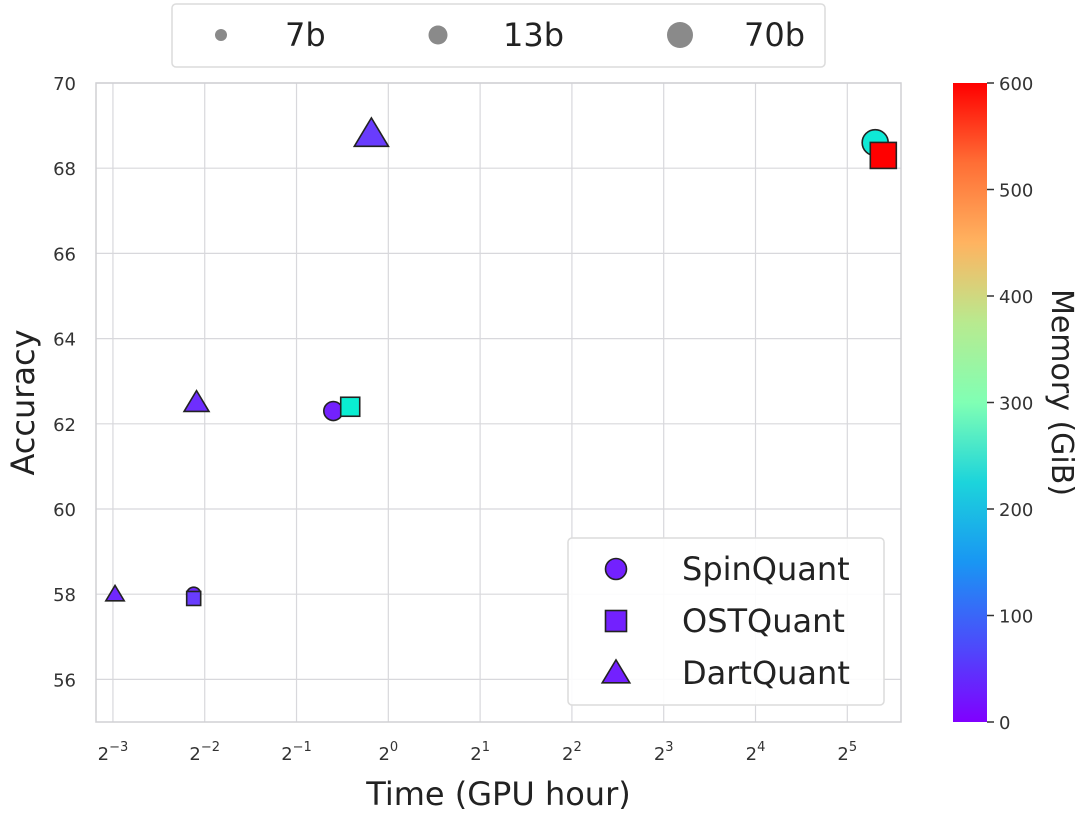 This screenshot has height=813, width=1080. What do you see at coordinates (64, 510) in the screenshot?
I see `y-tick-label: 60` at bounding box center [64, 510].